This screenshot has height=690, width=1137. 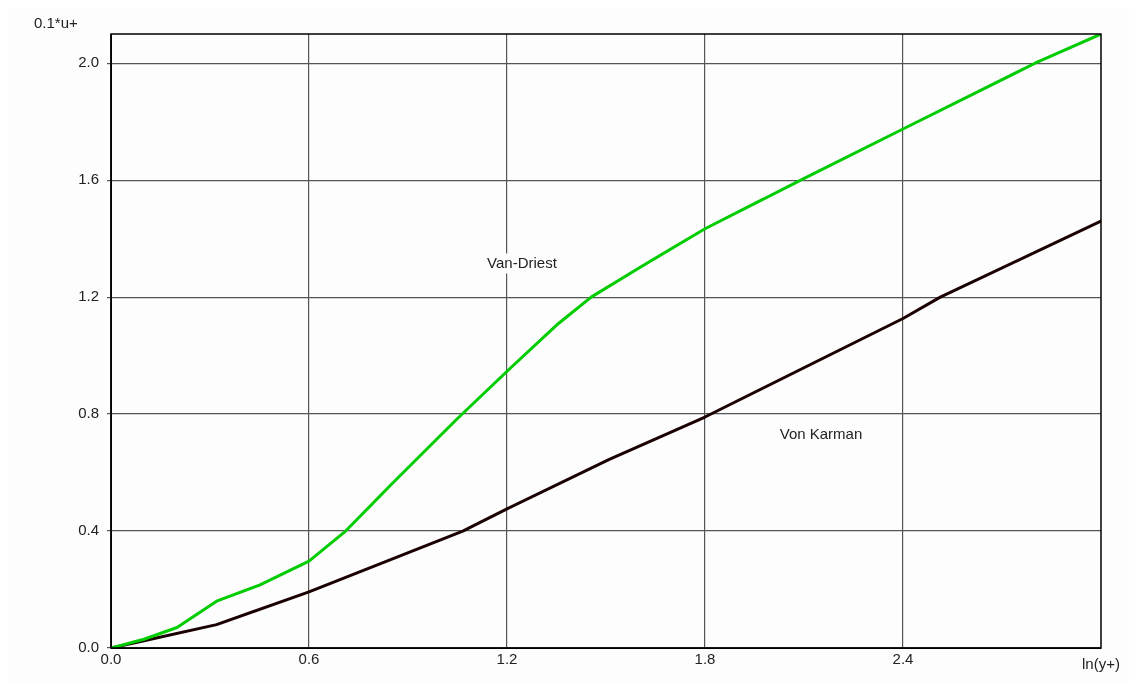 What do you see at coordinates (88, 296) in the screenshot?
I see `y-tick-label: 1.2` at bounding box center [88, 296].